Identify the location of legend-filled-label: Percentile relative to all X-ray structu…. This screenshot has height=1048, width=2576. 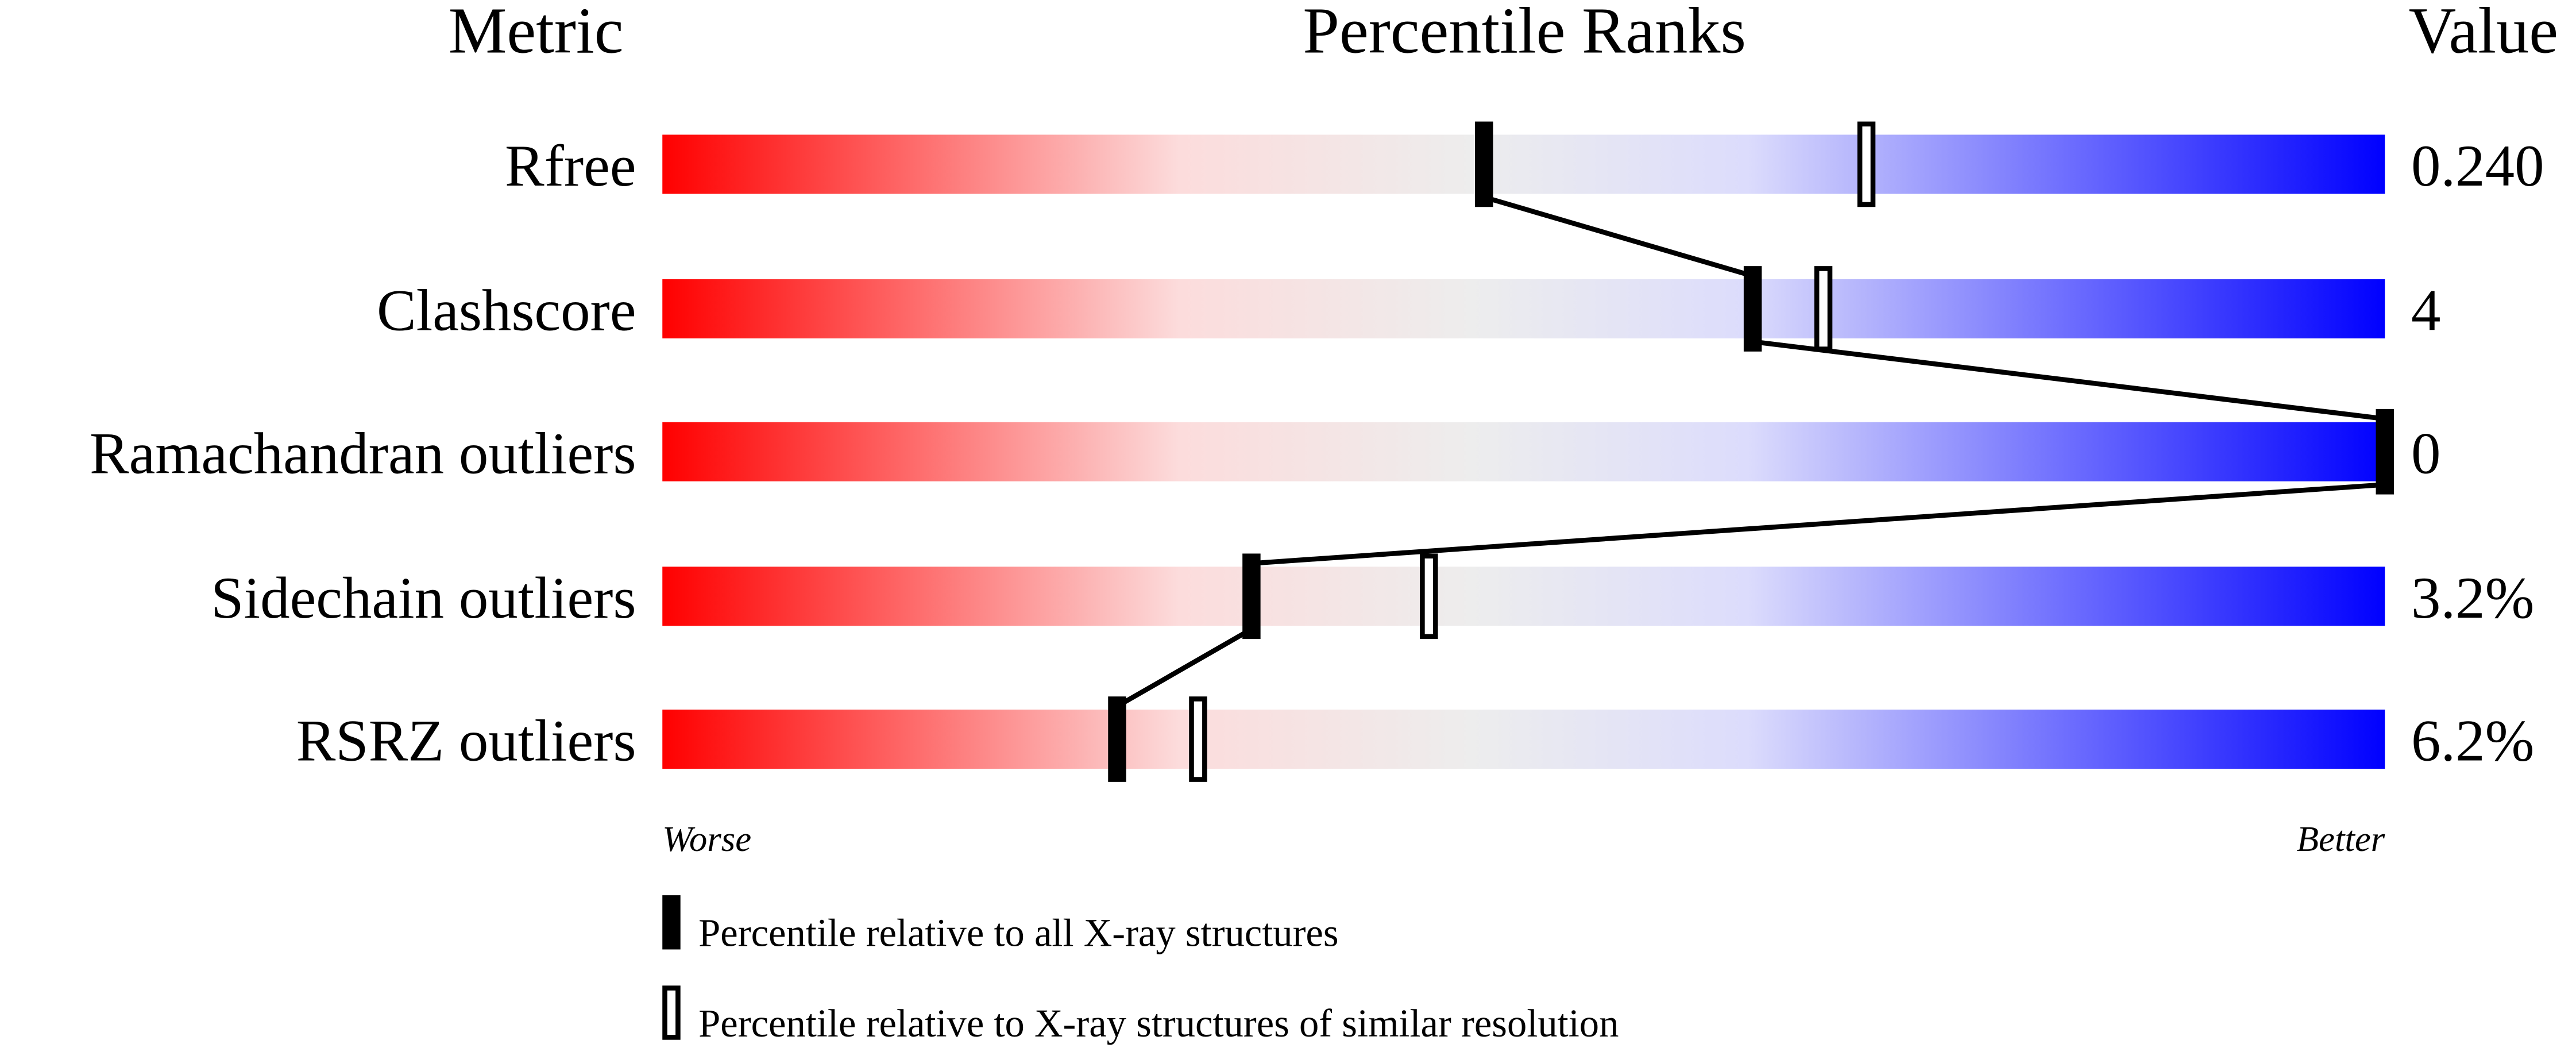
(1018, 933).